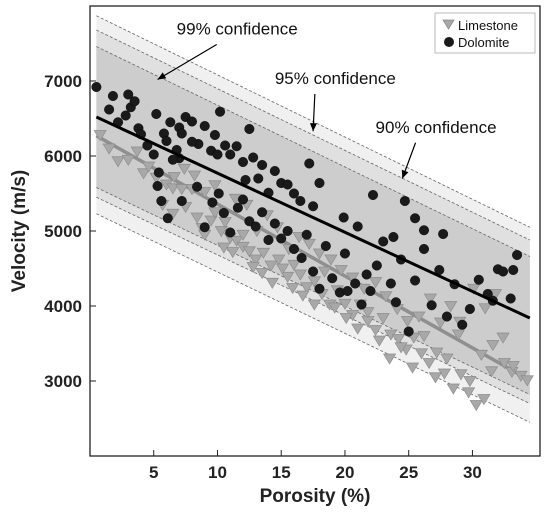 Image resolution: width=550 pixels, height=517 pixels. What do you see at coordinates (63, 156) in the screenshot?
I see `y-tick-label: 6000` at bounding box center [63, 156].